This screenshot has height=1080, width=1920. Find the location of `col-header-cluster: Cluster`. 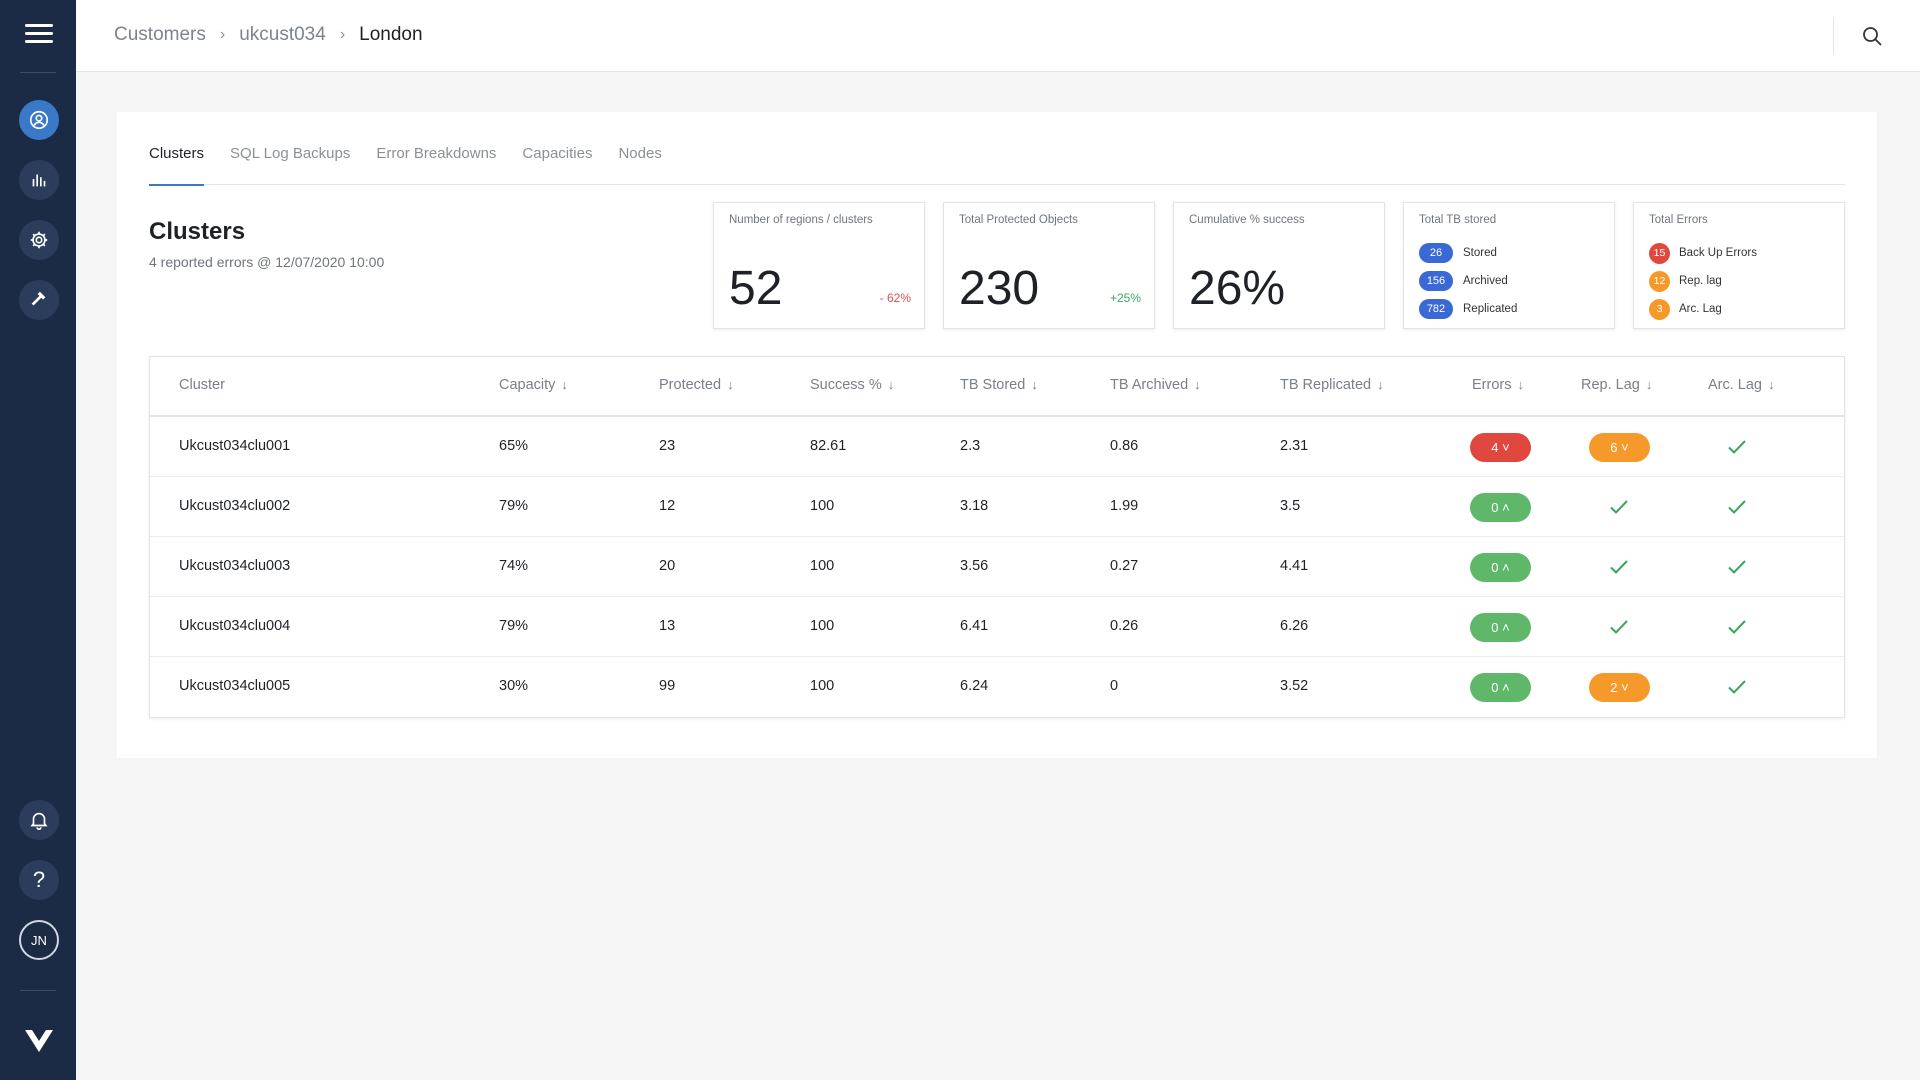

col-header-cluster: Cluster is located at coordinates (202, 385).